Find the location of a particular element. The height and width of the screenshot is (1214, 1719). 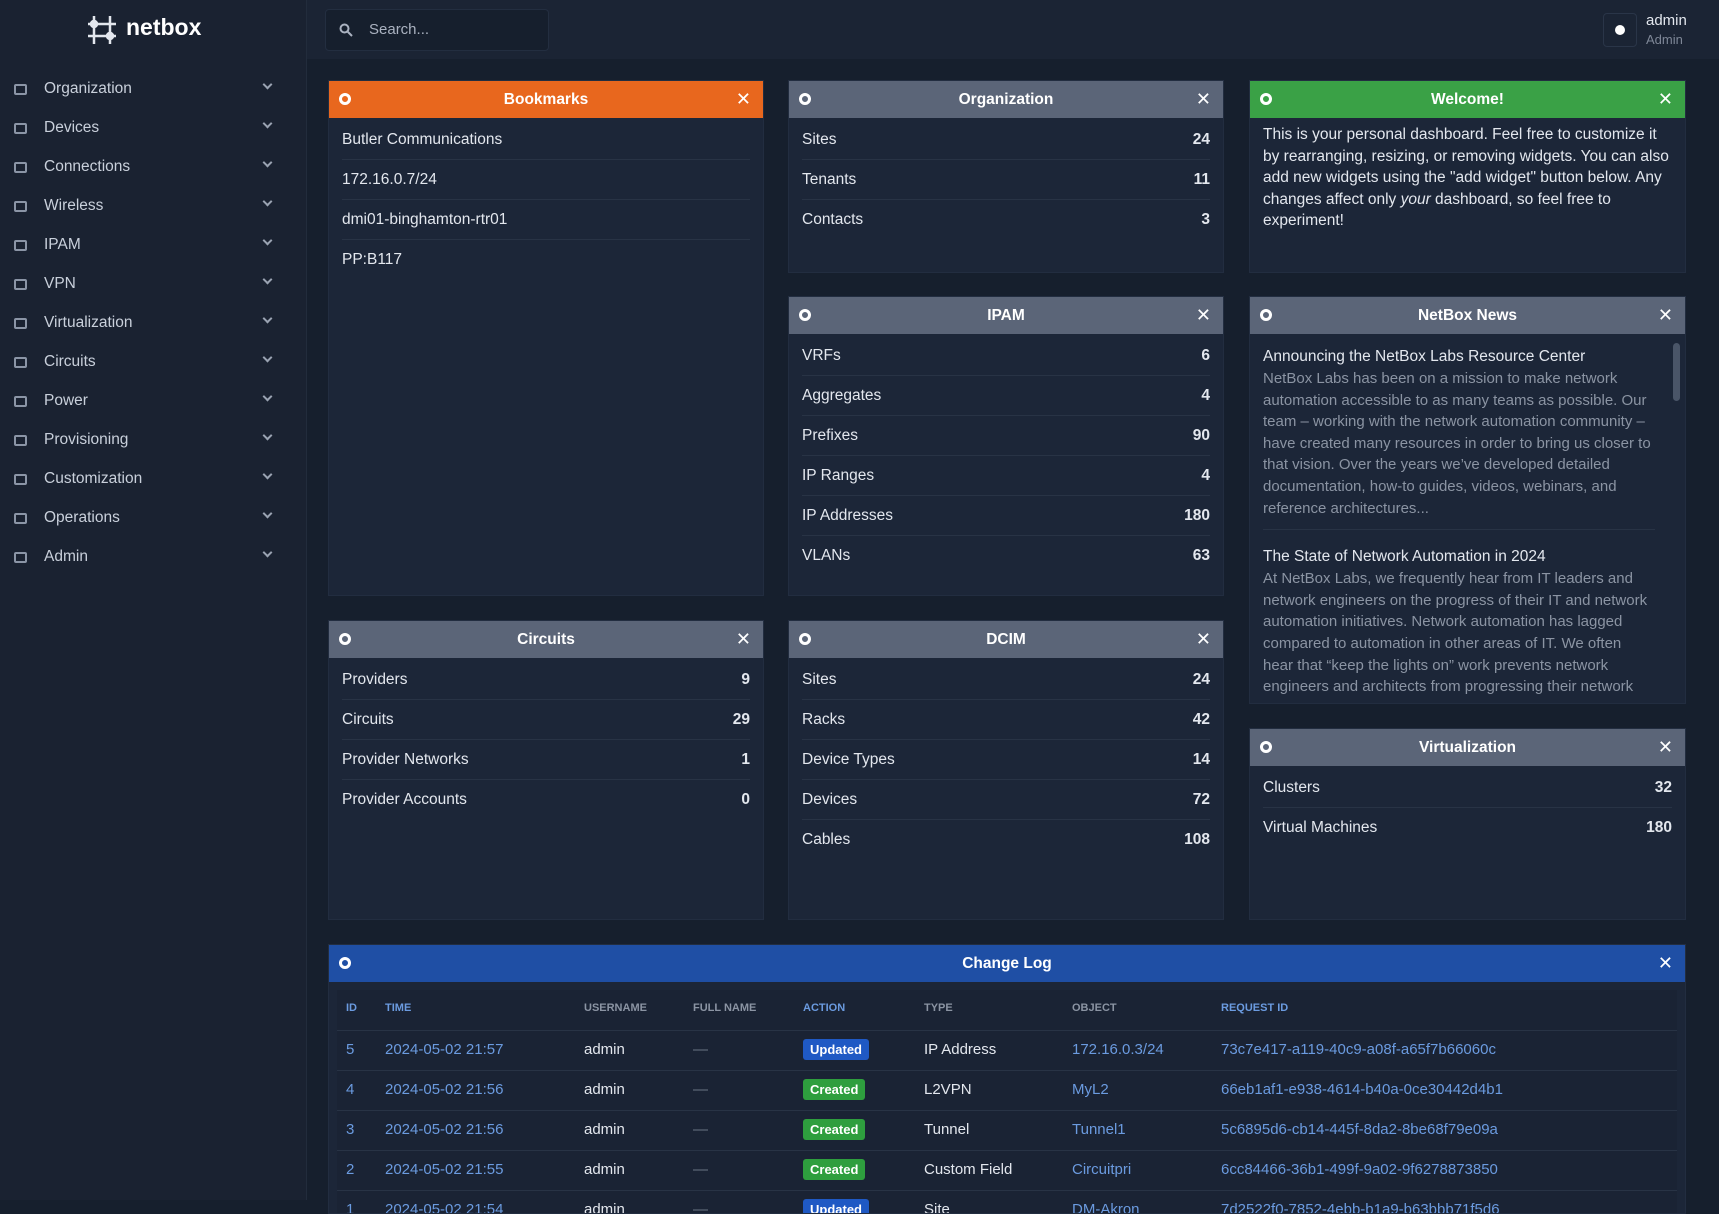

stat-label: Clusters is located at coordinates (1291, 787).